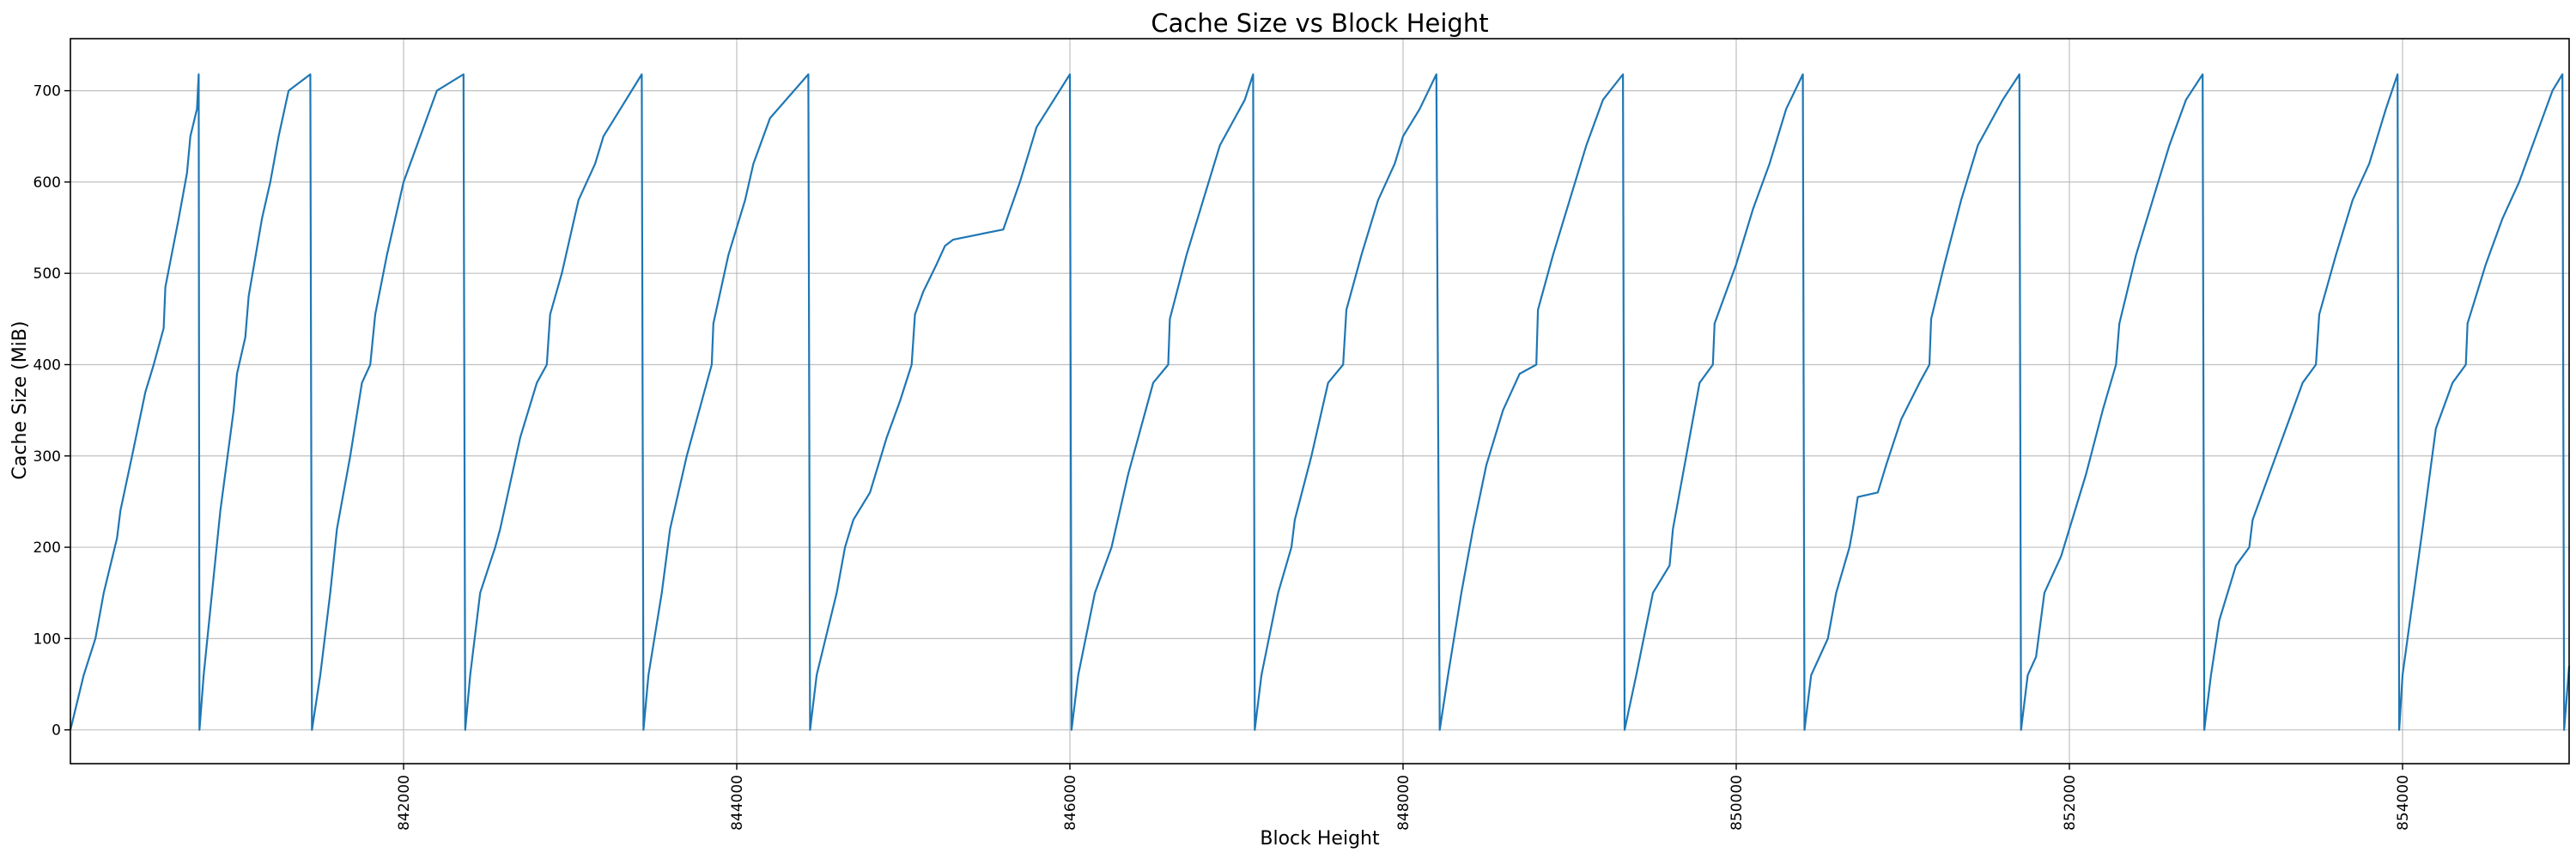  I want to click on y-tick-label: 600, so click(47, 183).